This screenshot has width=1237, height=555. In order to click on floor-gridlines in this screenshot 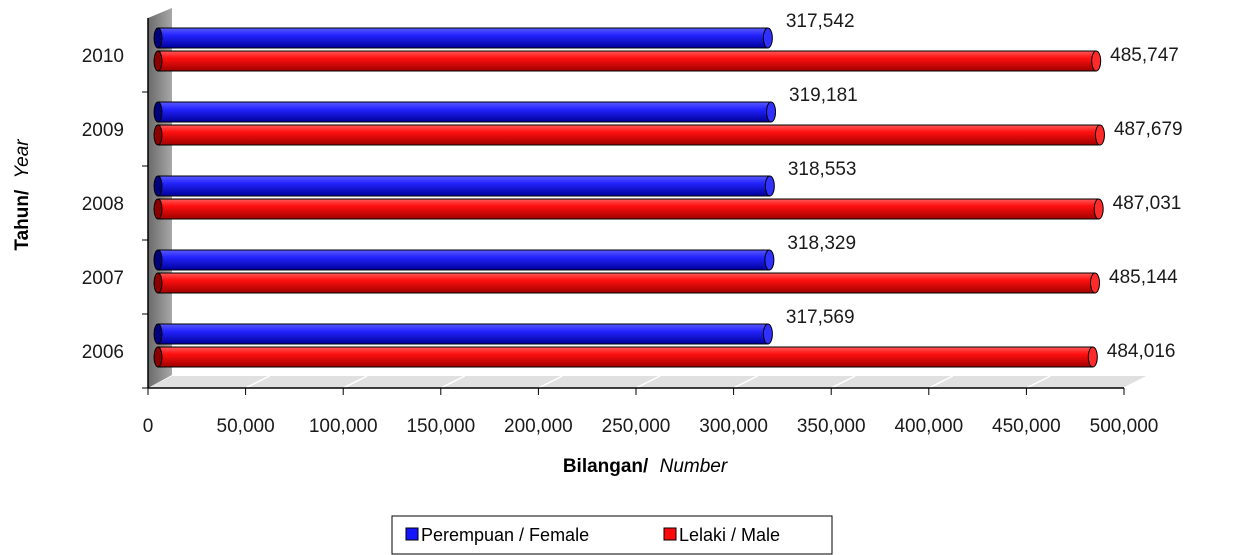, I will do `click(697, 382)`.